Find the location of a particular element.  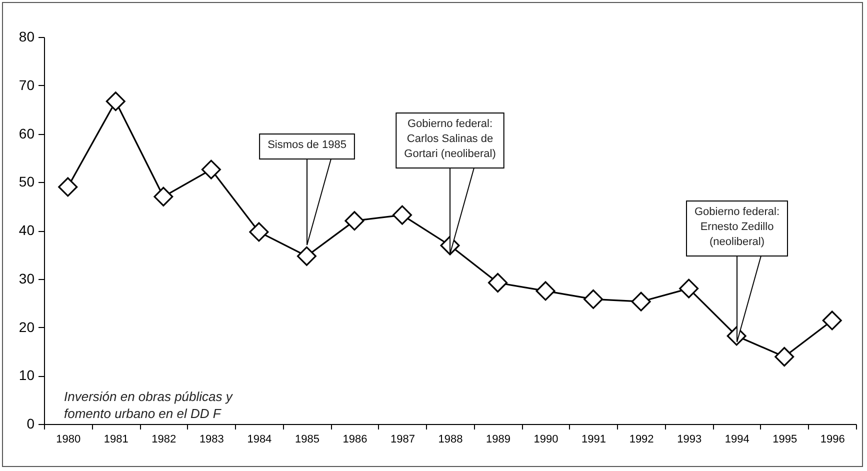

annotation: Gobierno federal: Ernesto Zedillo (neoliberal) is located at coordinates (737, 227).